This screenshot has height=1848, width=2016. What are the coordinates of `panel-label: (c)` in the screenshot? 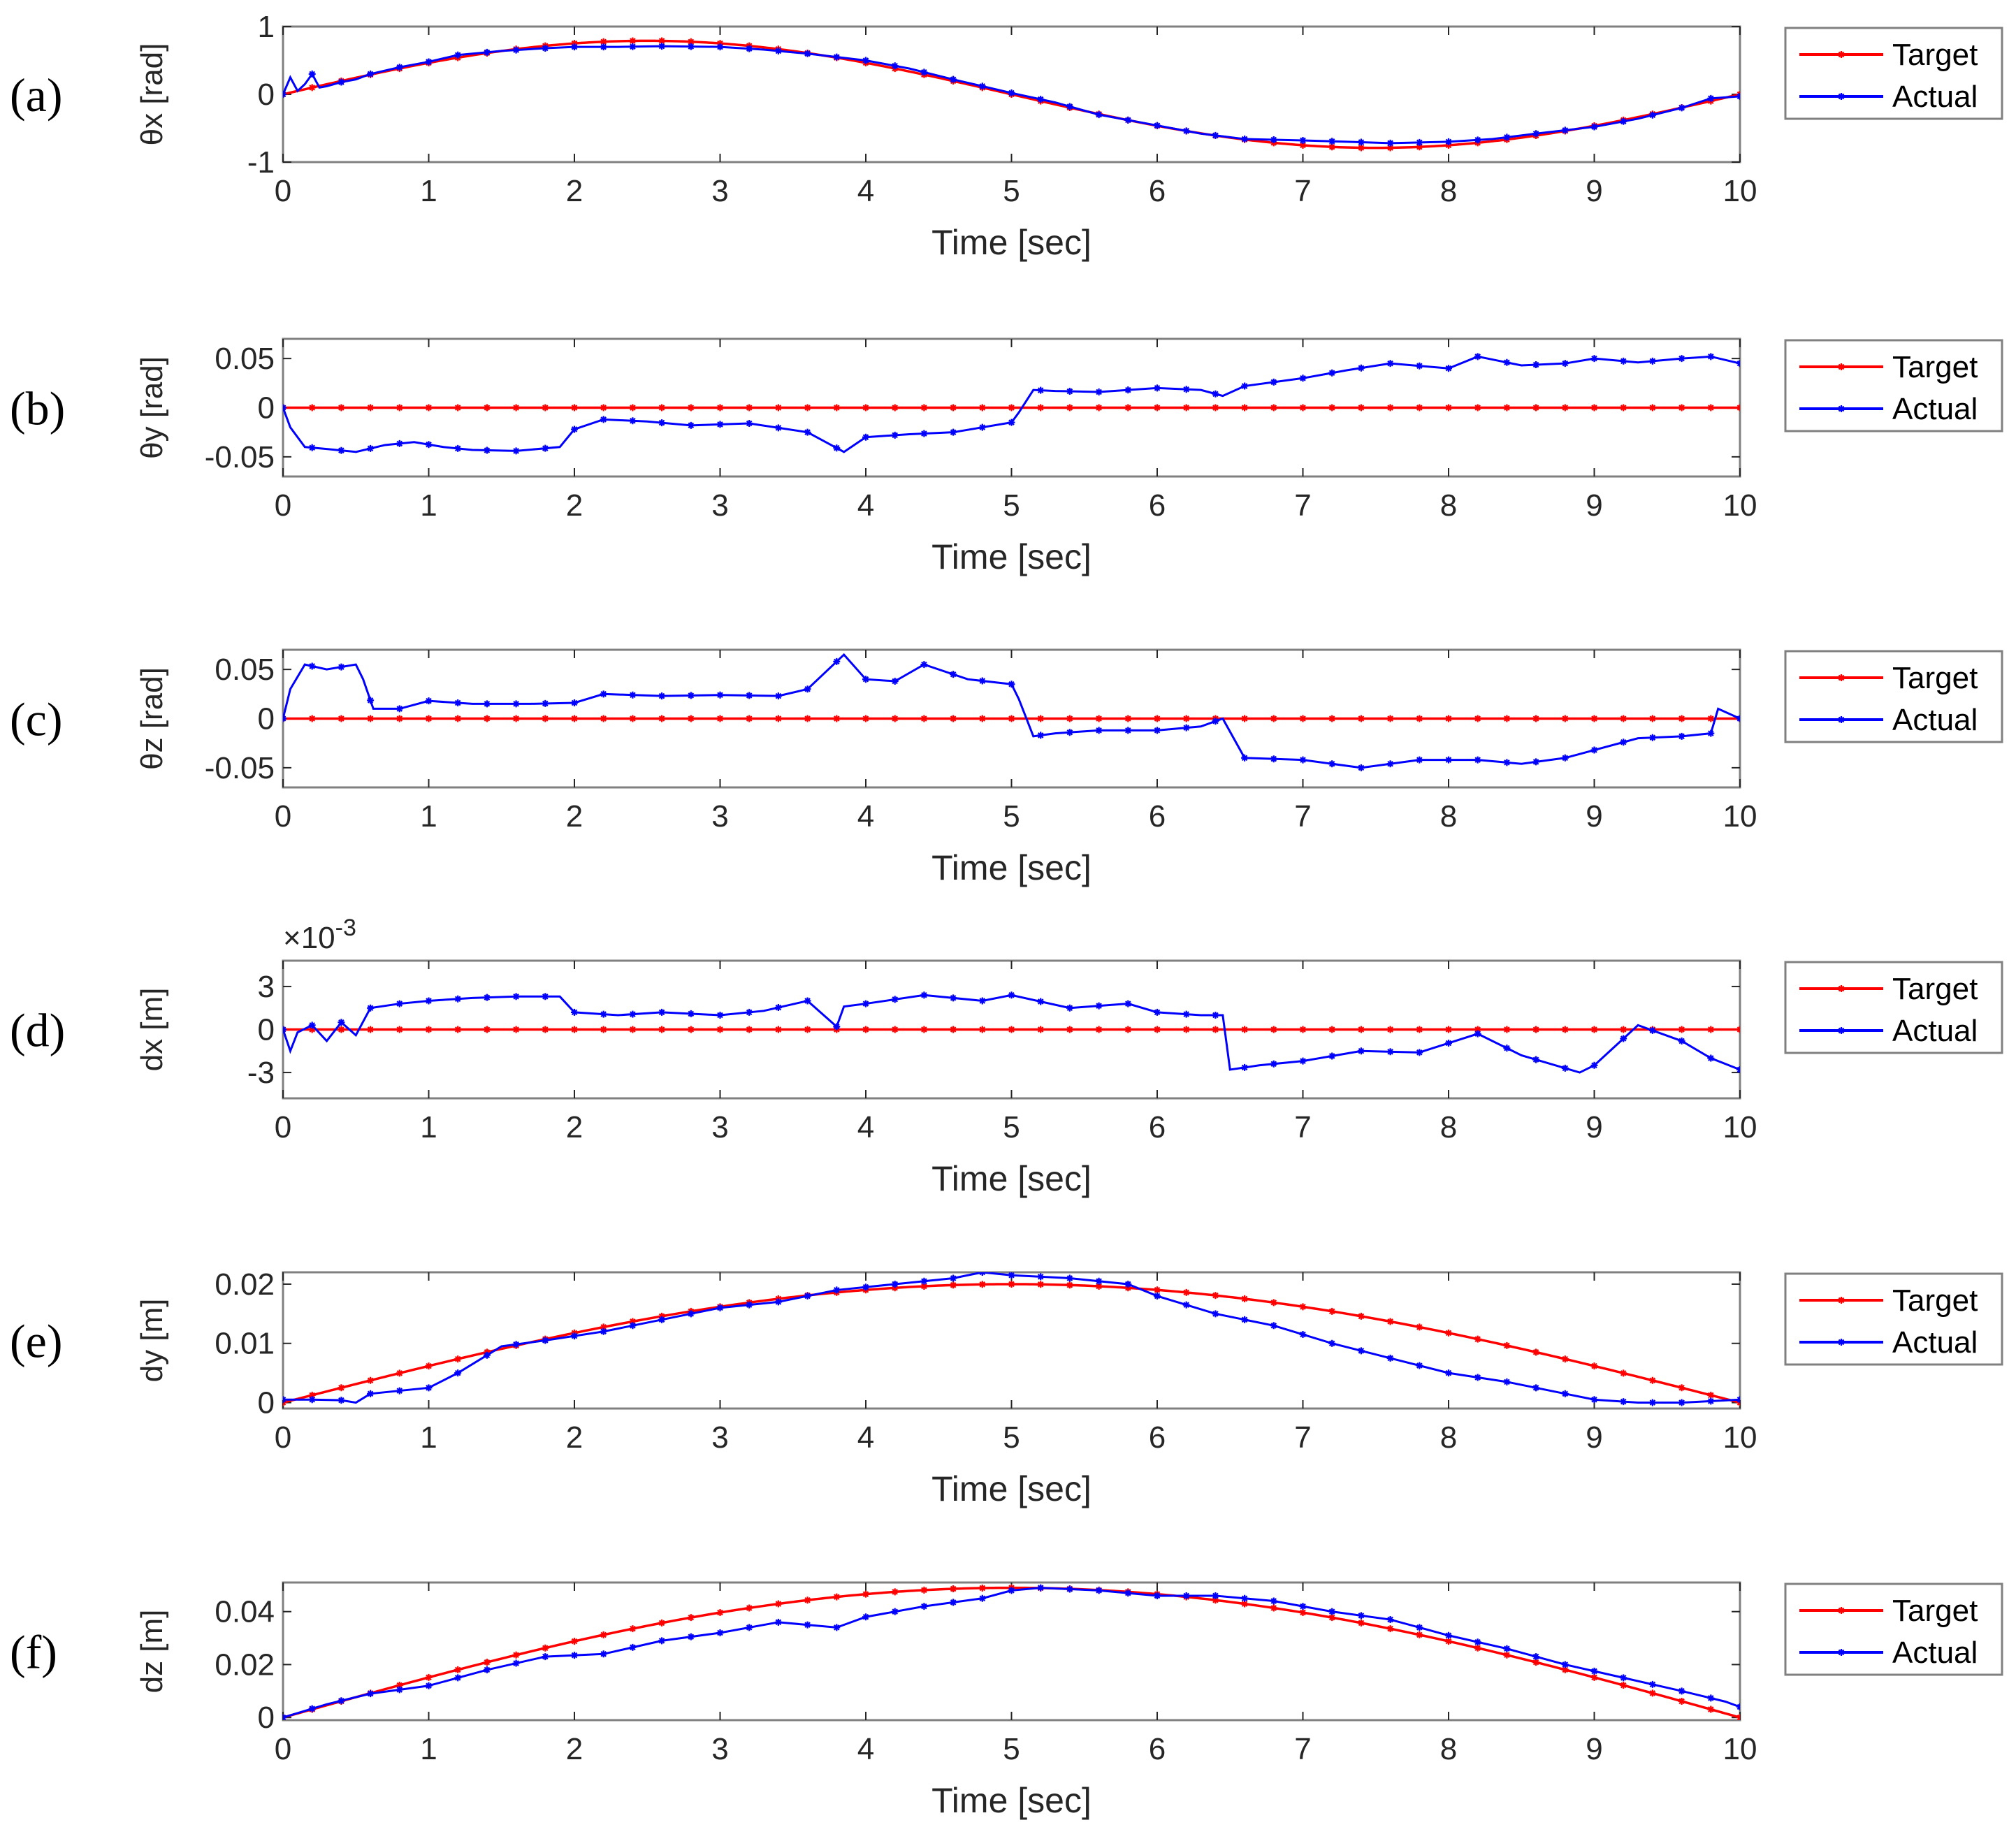 It's located at (36, 719).